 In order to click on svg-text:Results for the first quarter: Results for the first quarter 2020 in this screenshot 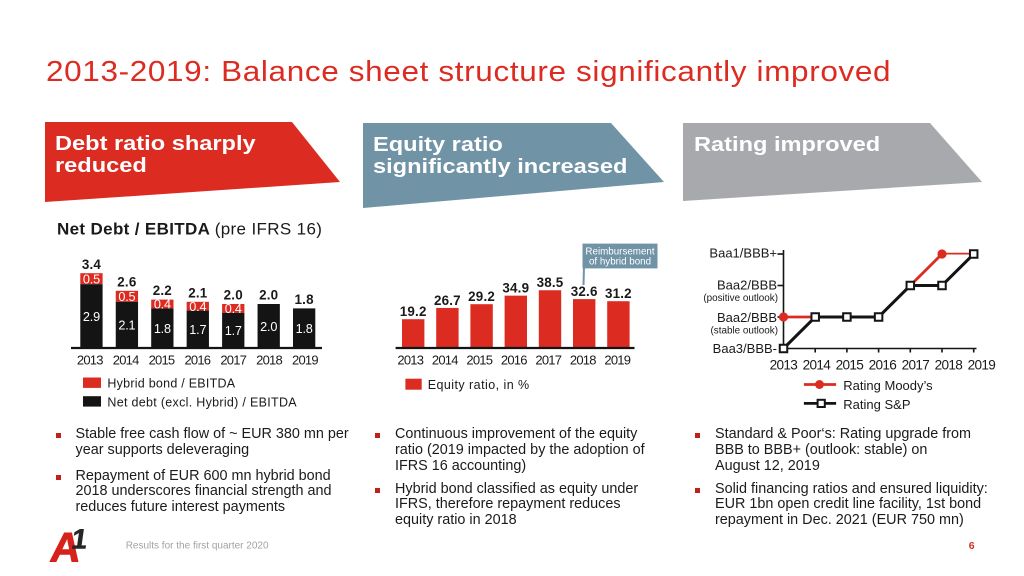, I will do `click(197, 546)`.